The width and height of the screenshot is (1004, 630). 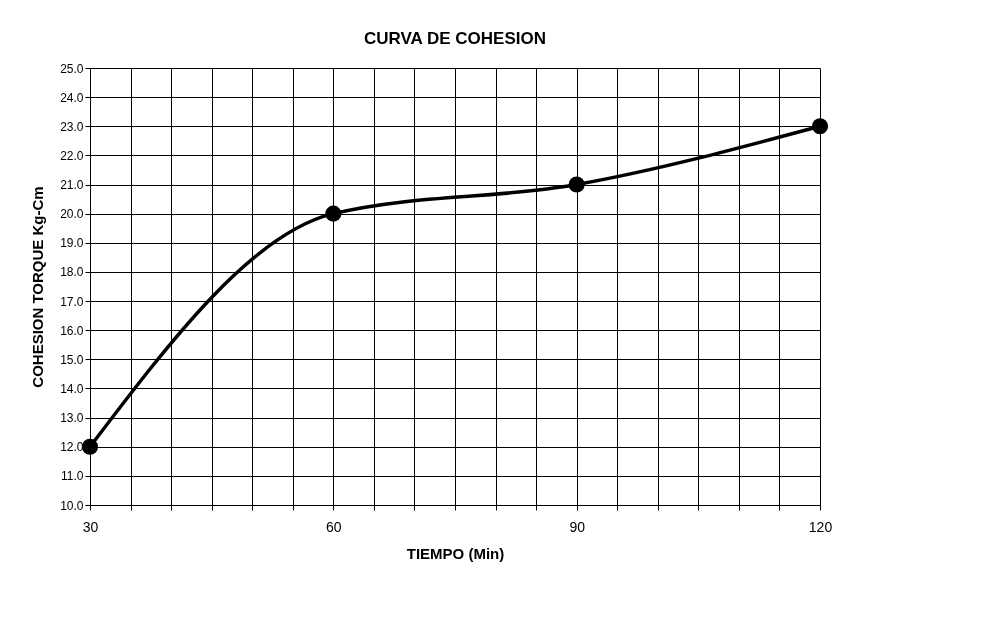 I want to click on y-tick-label: 19.0, so click(x=72, y=243).